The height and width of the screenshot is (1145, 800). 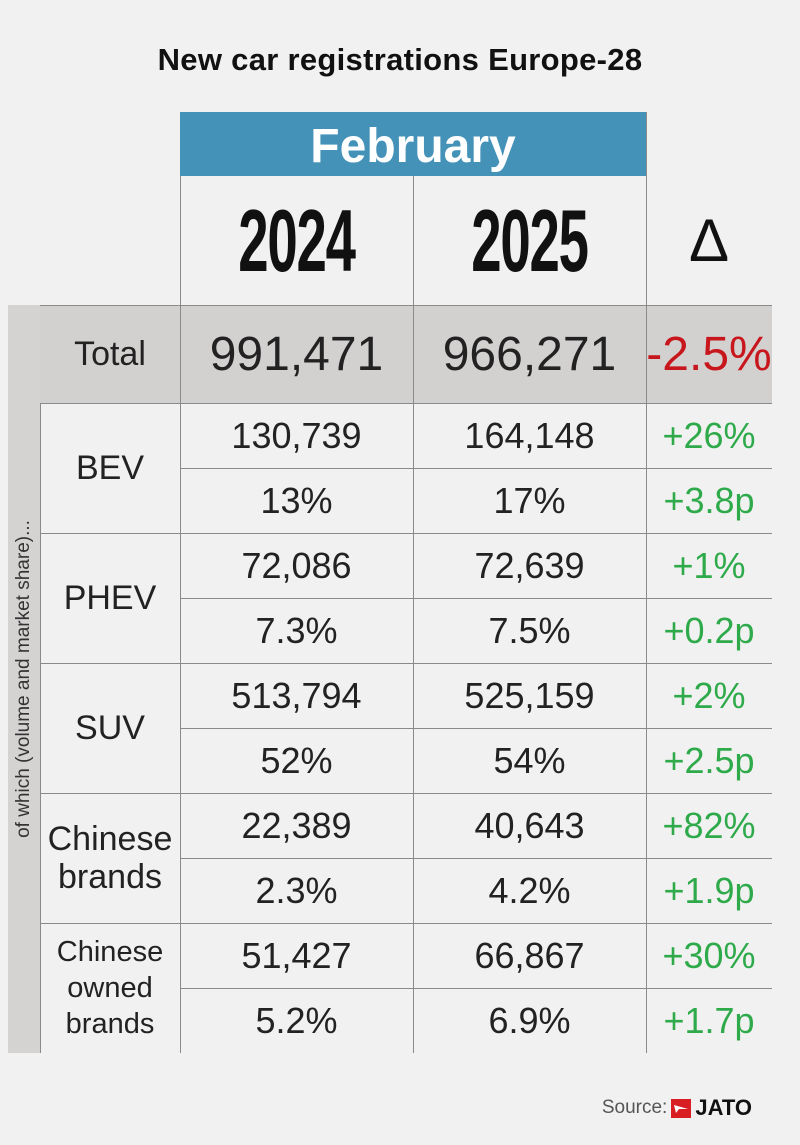 I want to click on table-cell-text: 22,389, so click(x=296, y=825).